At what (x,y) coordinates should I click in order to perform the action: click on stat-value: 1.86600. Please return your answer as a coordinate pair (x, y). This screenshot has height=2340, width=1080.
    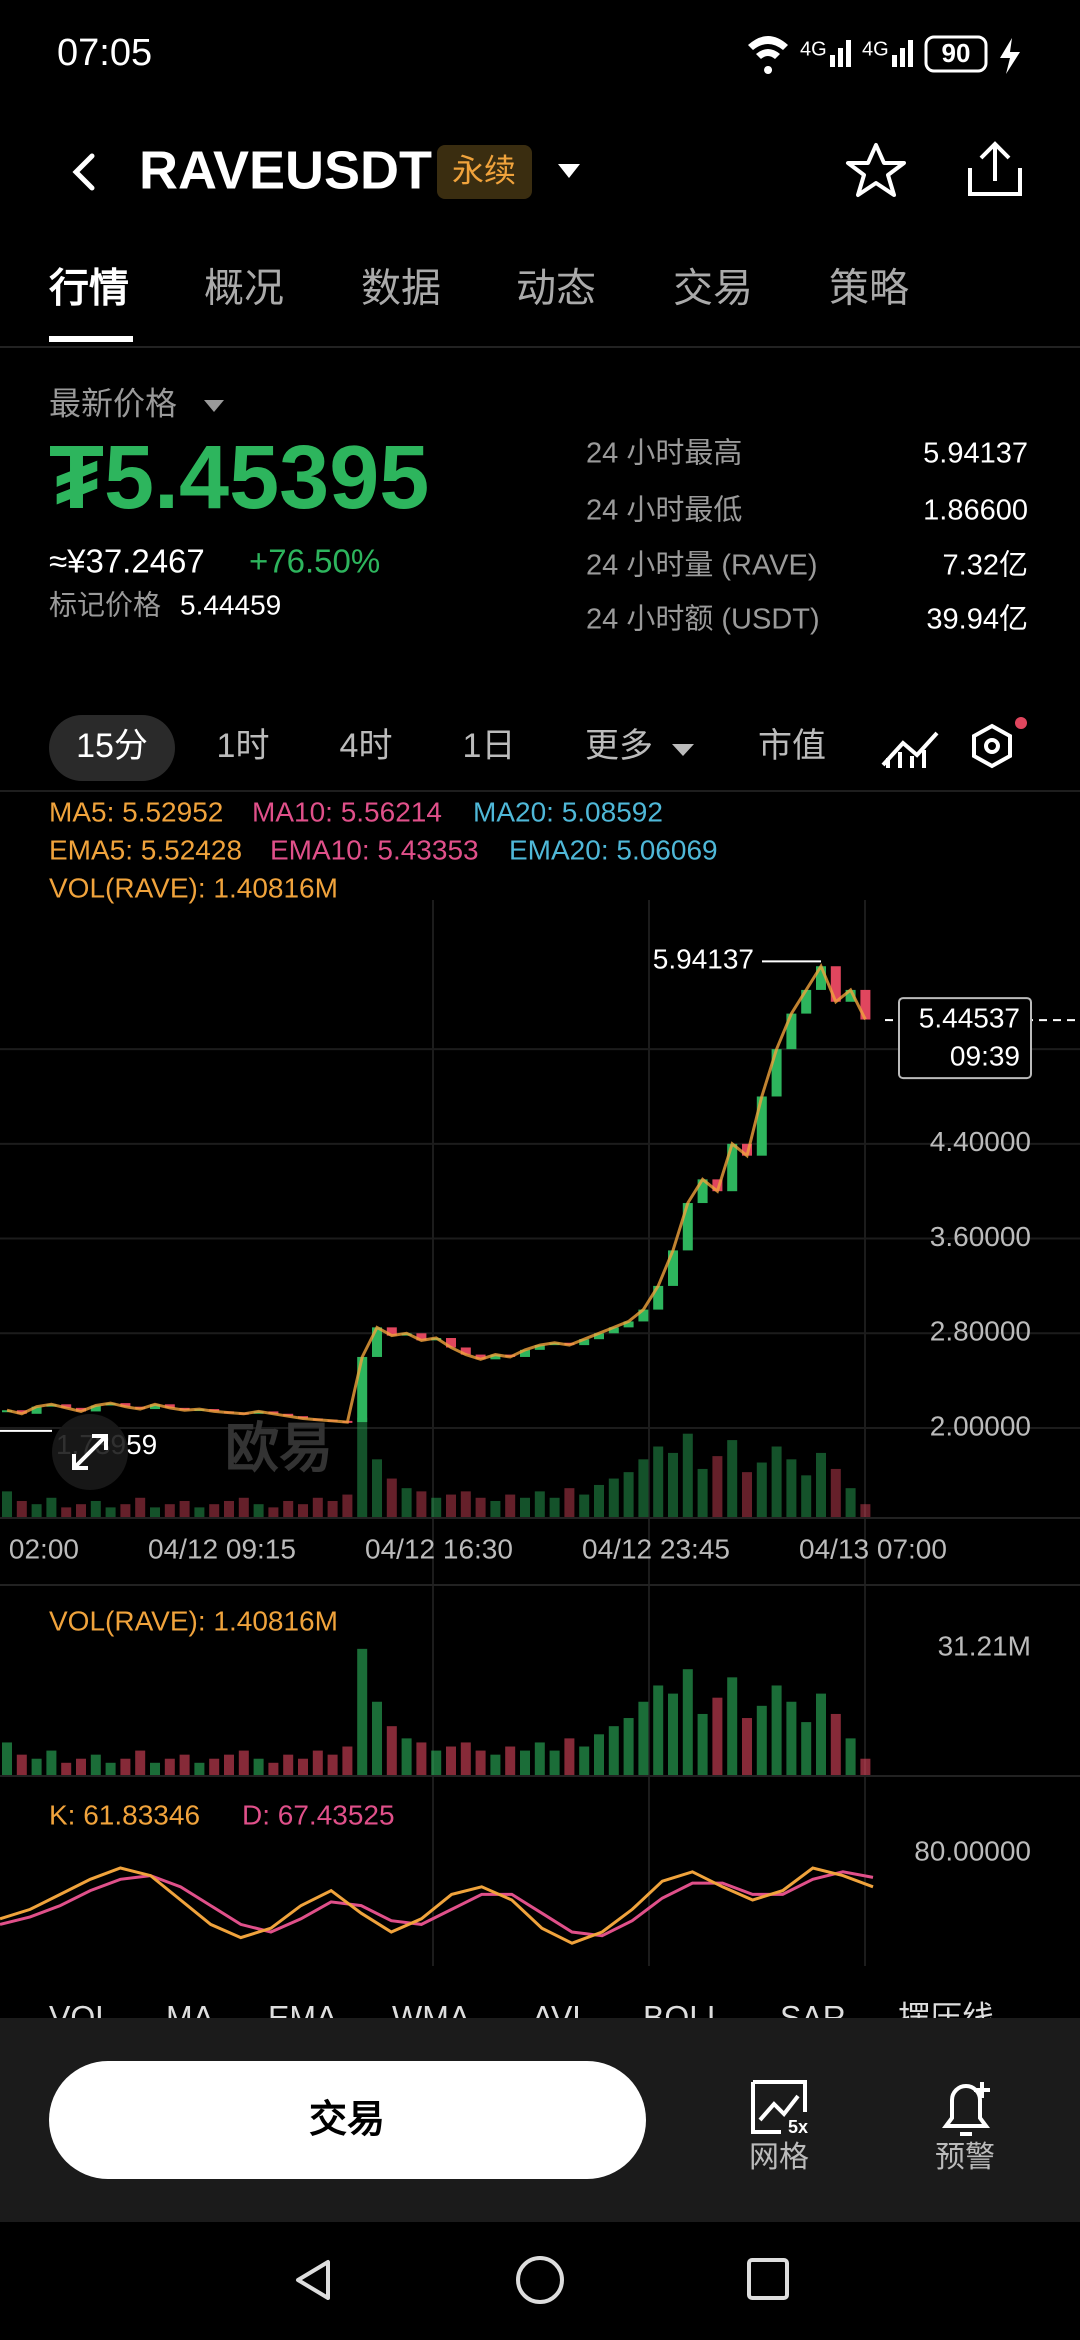
    Looking at the image, I should click on (975, 511).